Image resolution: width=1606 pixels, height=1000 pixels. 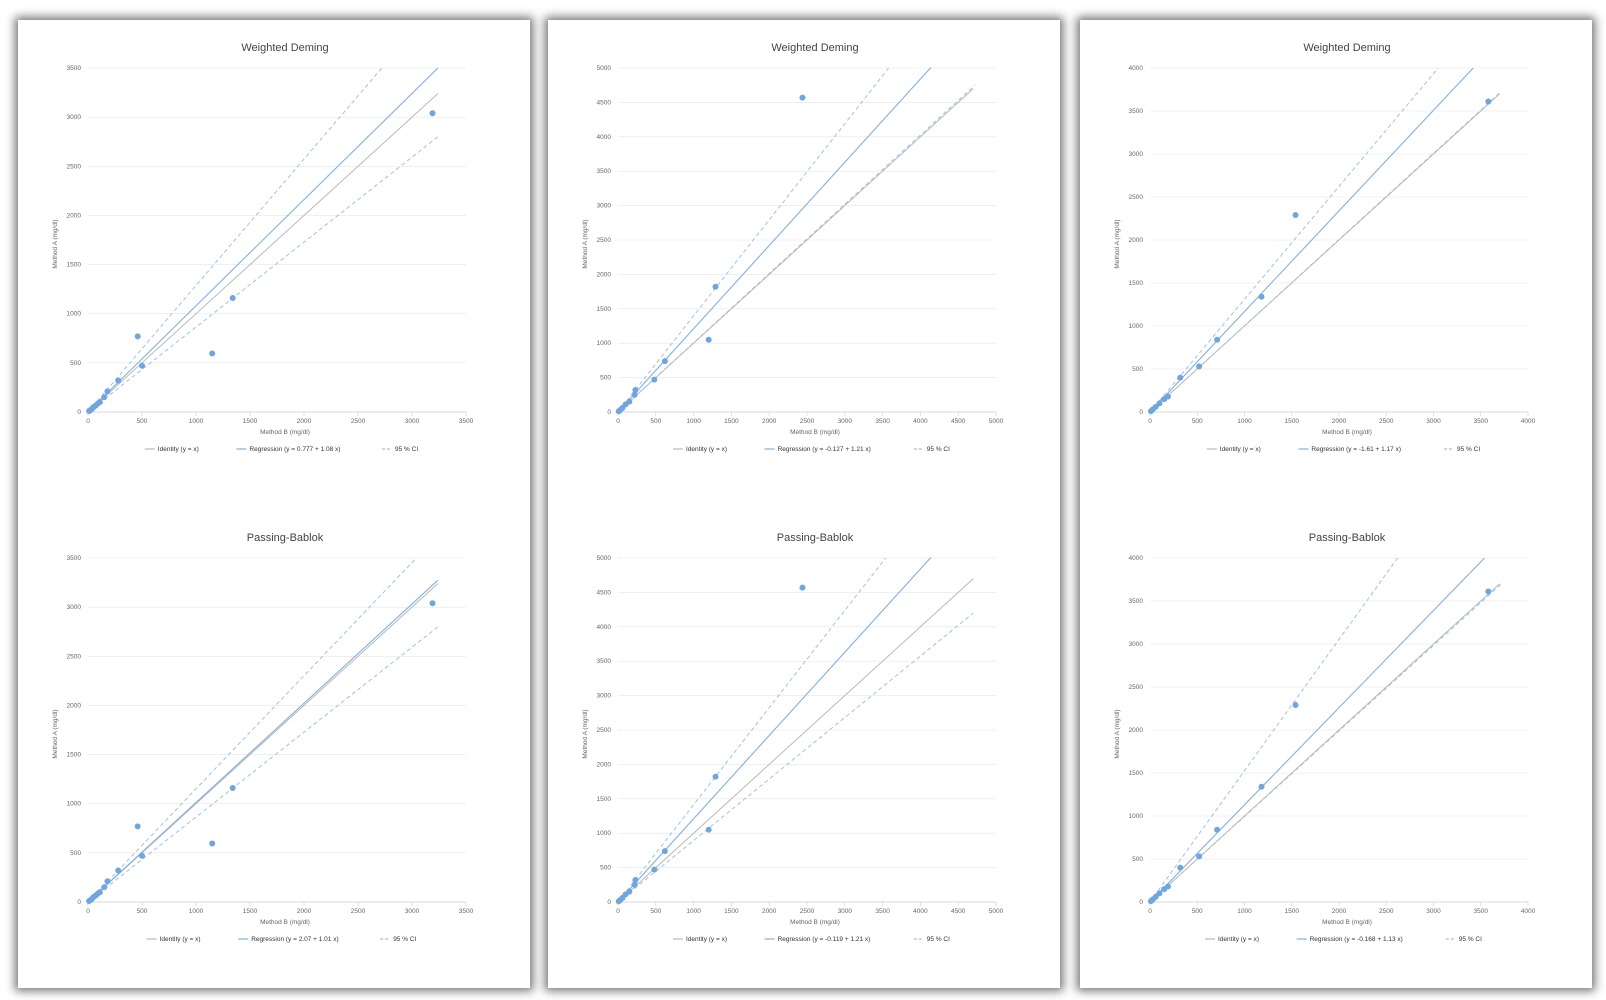 I want to click on y-tick-label: 5000, so click(x=604, y=68).